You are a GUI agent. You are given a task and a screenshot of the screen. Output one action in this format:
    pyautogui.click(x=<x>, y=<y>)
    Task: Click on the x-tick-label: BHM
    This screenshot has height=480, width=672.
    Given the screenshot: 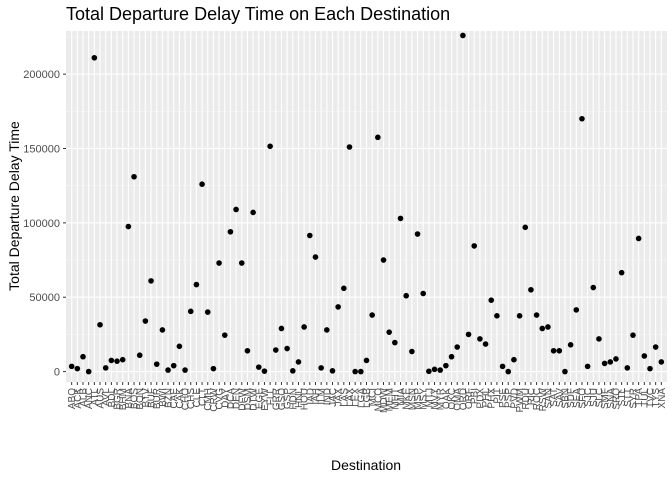 What is the action you would take?
    pyautogui.click(x=123, y=399)
    